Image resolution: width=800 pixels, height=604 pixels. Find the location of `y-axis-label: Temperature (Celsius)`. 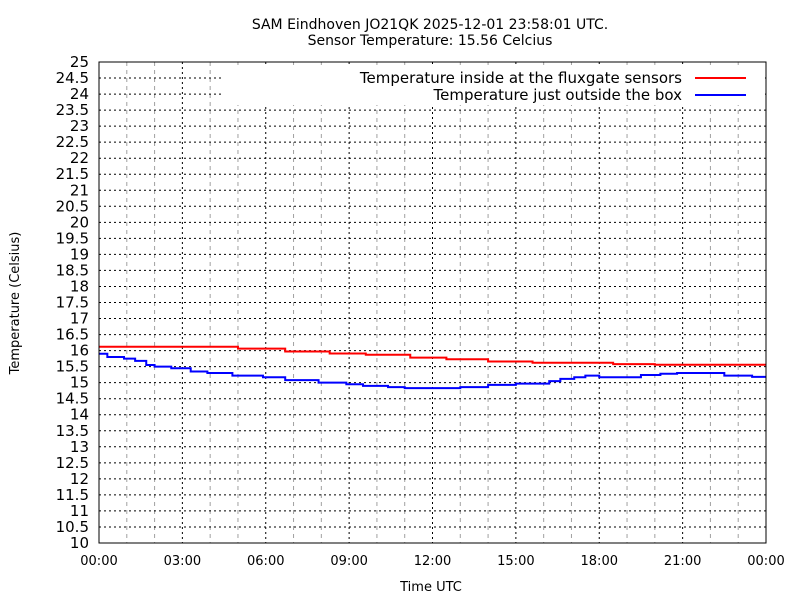

y-axis-label: Temperature (Celsius) is located at coordinates (15, 304).